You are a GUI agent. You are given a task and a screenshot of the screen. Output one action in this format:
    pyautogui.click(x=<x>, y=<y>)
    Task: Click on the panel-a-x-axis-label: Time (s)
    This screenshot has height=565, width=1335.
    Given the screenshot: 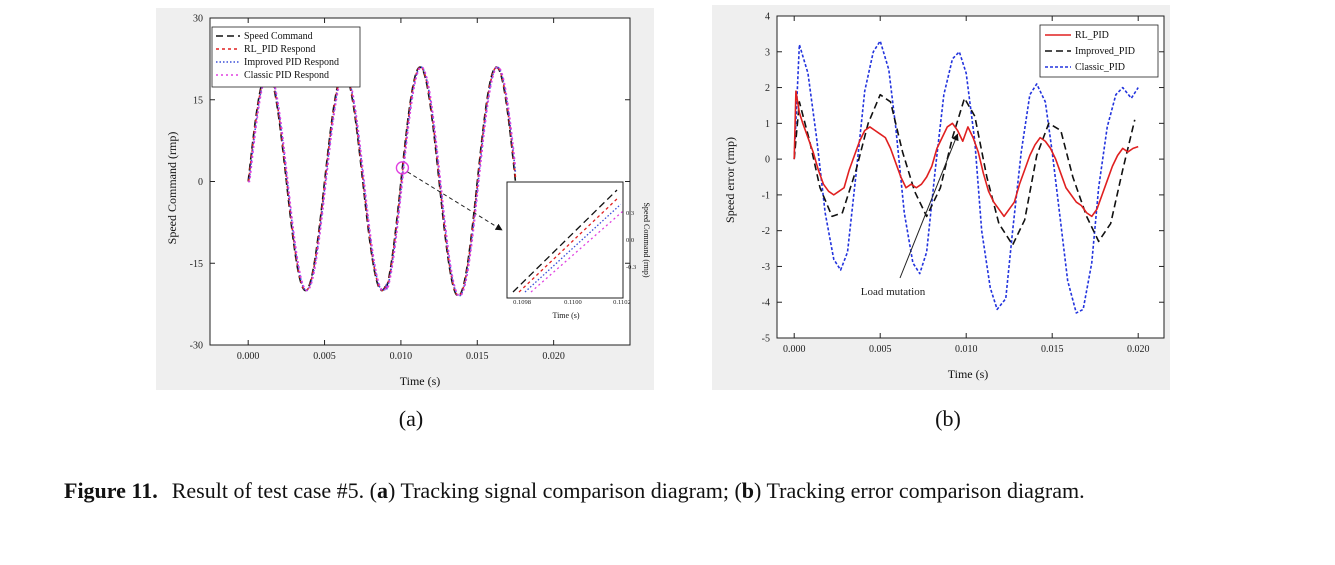 What is the action you would take?
    pyautogui.click(x=420, y=381)
    